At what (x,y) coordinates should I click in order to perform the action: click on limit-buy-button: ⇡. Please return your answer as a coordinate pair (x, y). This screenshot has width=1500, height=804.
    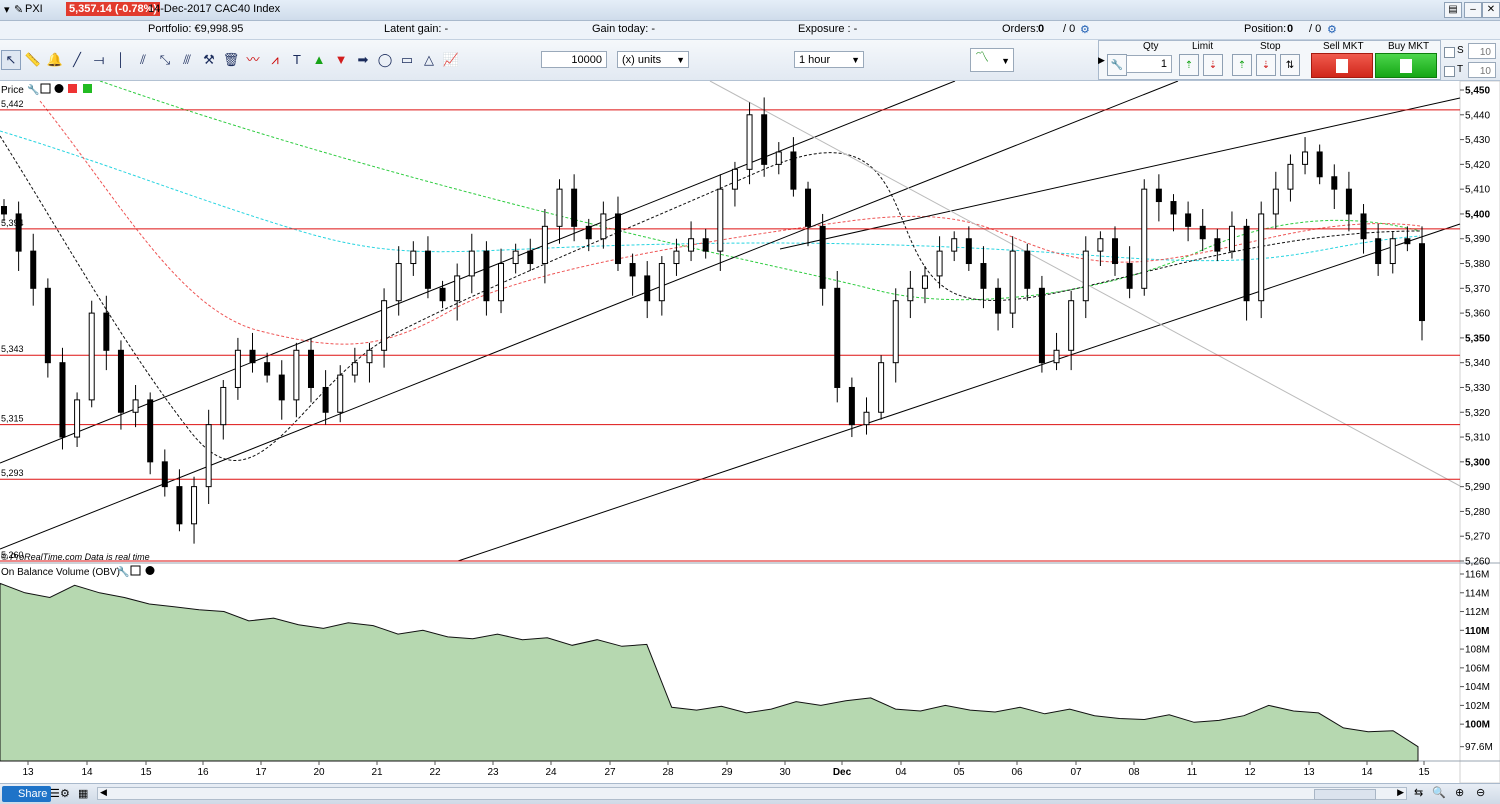
    Looking at the image, I should click on (1189, 65).